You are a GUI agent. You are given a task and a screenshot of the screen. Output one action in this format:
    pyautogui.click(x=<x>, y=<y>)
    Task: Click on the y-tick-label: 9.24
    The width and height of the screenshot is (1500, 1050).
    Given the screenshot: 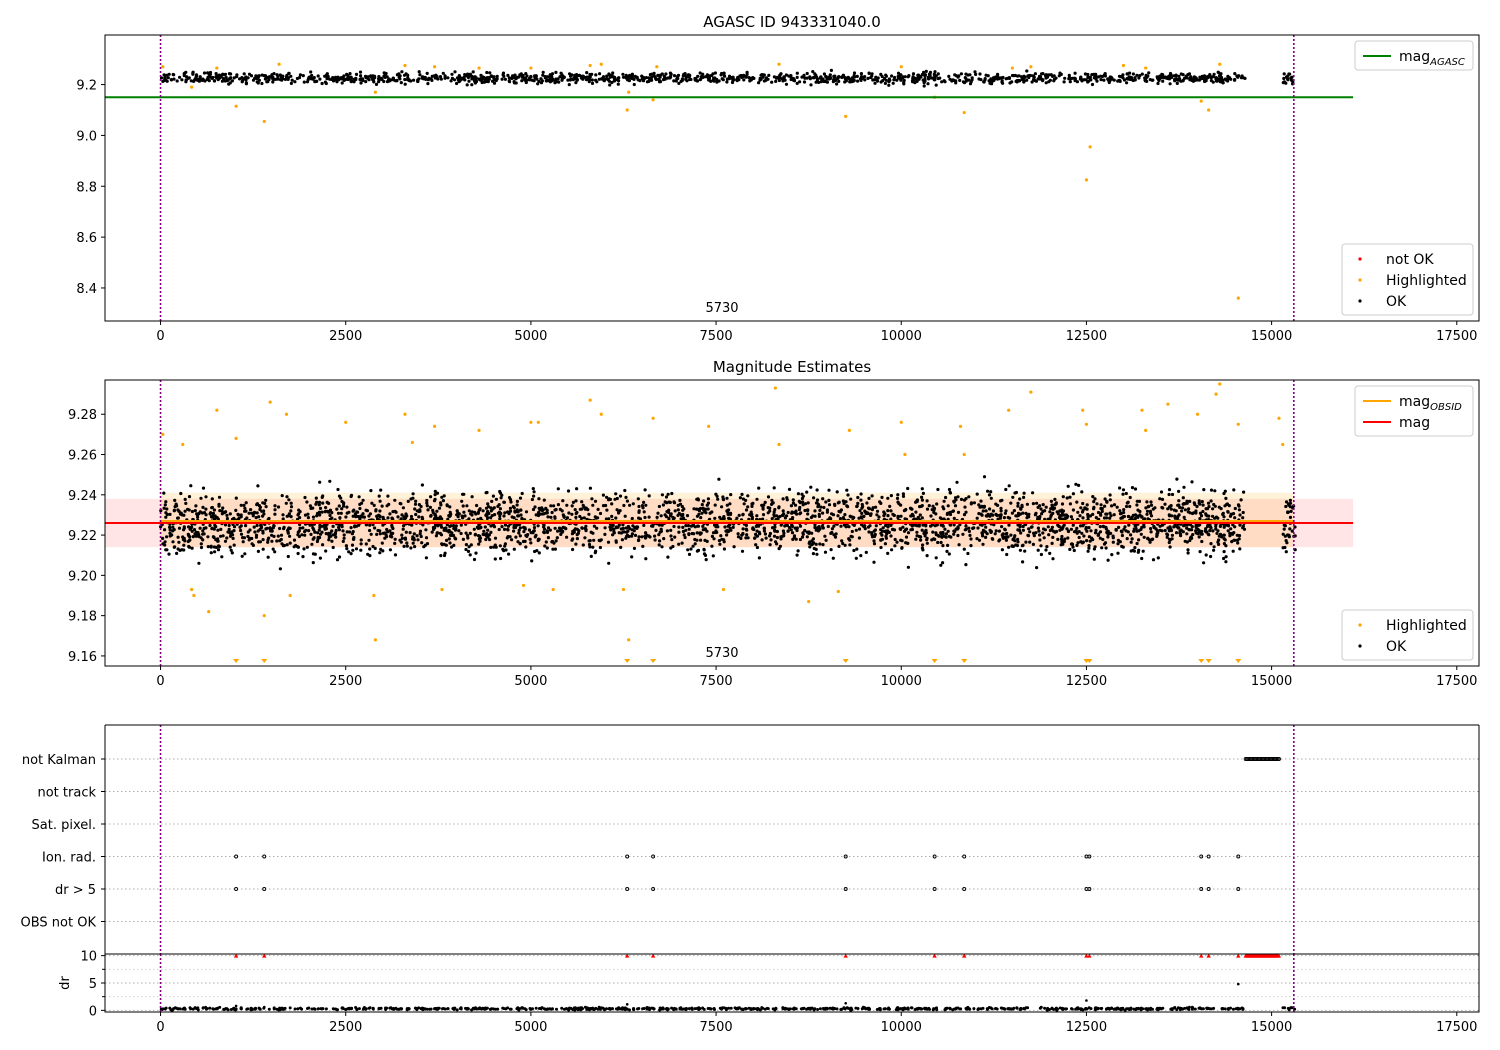 What is the action you would take?
    pyautogui.click(x=82, y=496)
    